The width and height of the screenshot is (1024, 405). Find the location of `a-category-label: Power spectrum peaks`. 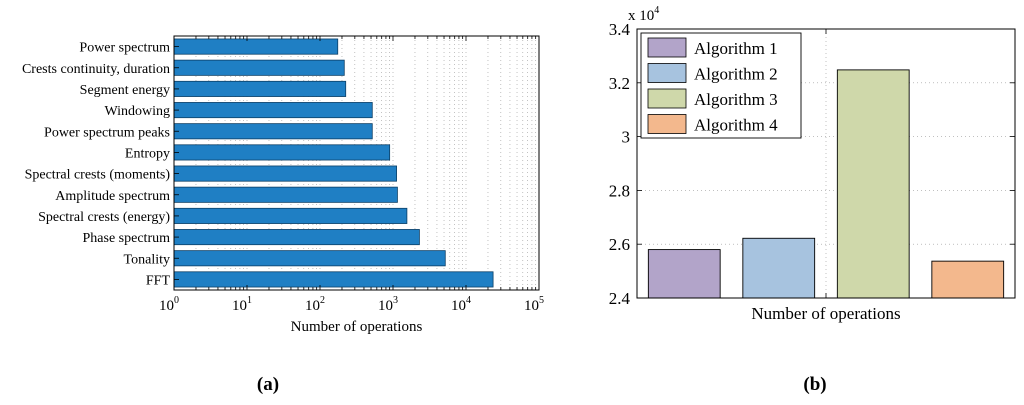

a-category-label: Power spectrum peaks is located at coordinates (107, 132).